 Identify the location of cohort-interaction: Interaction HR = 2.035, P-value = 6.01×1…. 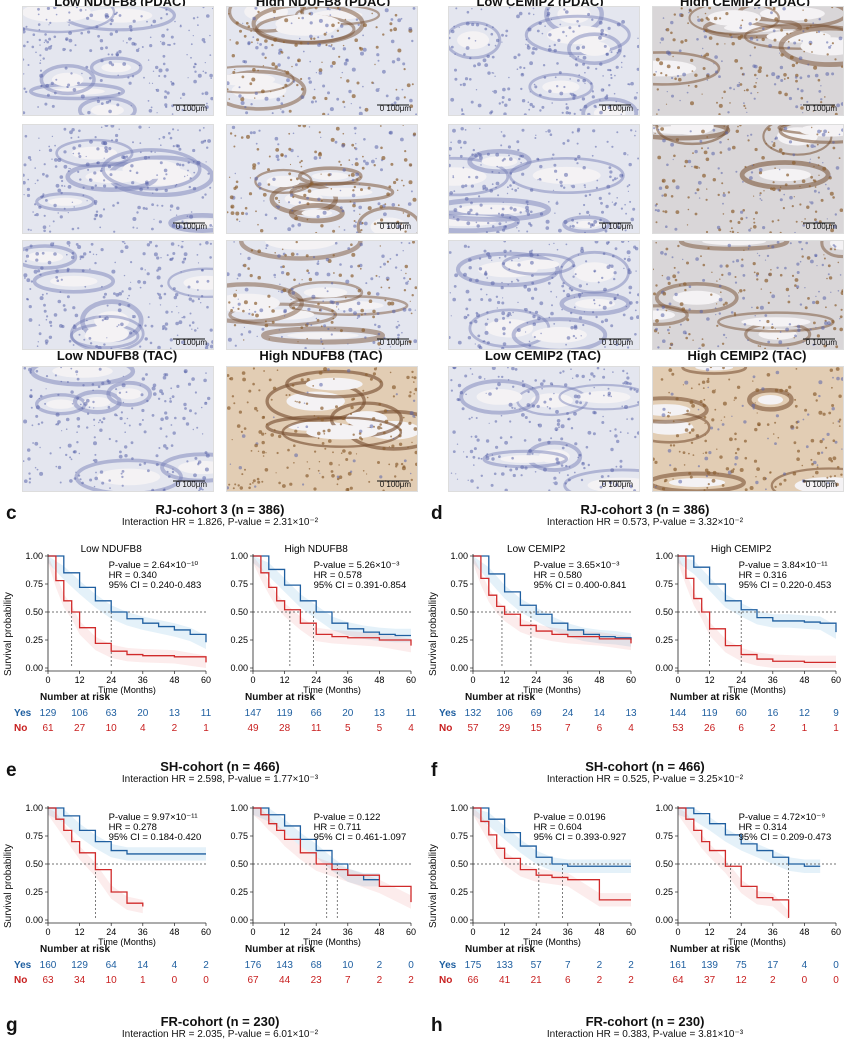
(220, 1034).